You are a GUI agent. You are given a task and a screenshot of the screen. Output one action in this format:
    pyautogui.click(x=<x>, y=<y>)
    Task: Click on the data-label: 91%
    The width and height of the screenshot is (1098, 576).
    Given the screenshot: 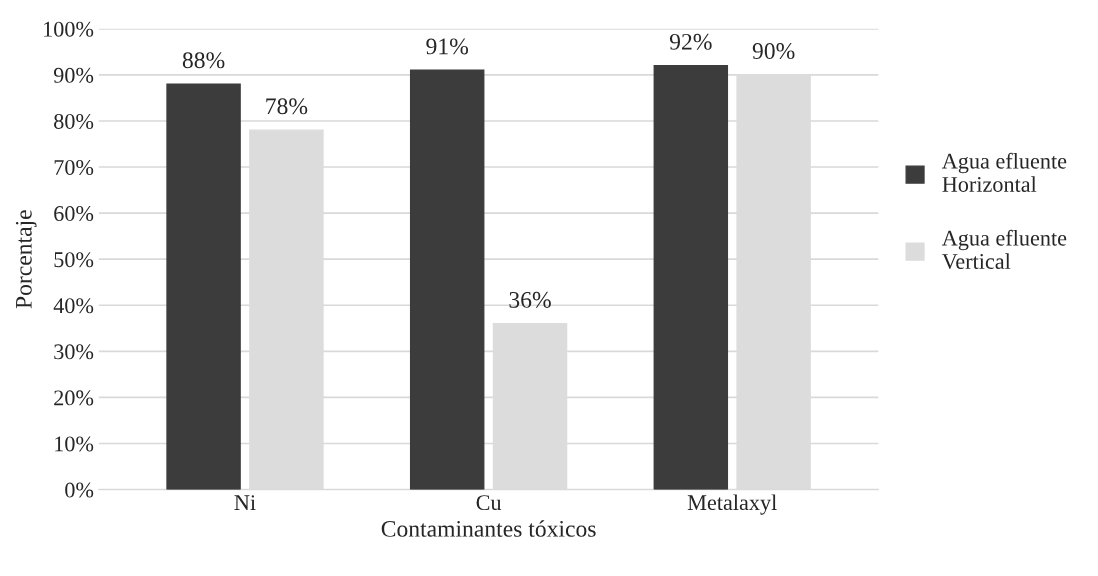 What is the action you would take?
    pyautogui.click(x=447, y=46)
    